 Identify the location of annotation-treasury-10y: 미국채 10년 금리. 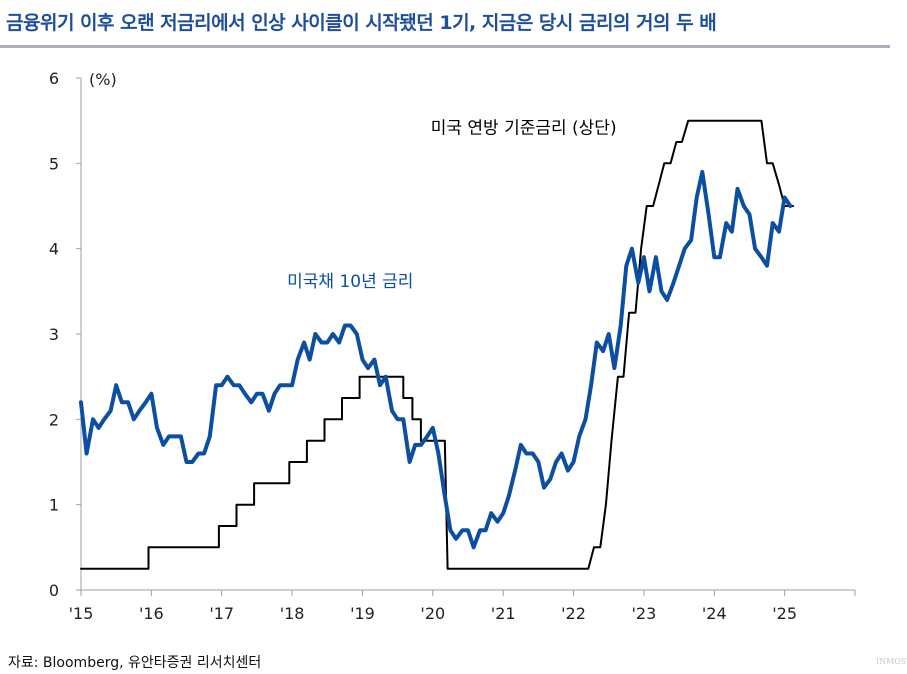
(350, 282).